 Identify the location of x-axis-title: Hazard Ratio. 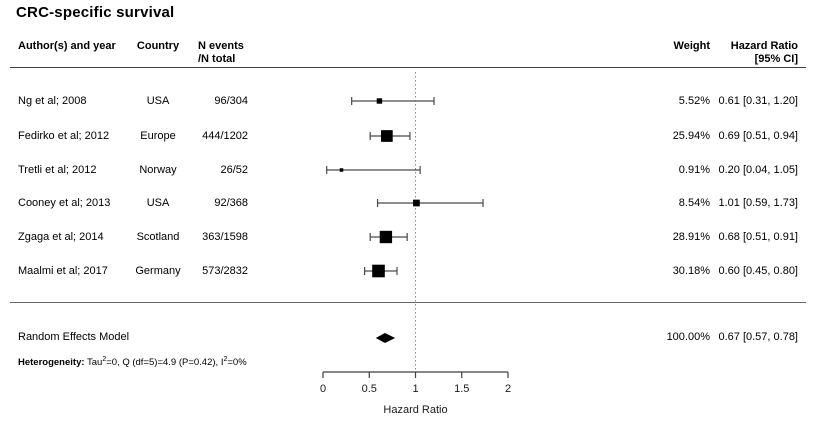
(415, 410).